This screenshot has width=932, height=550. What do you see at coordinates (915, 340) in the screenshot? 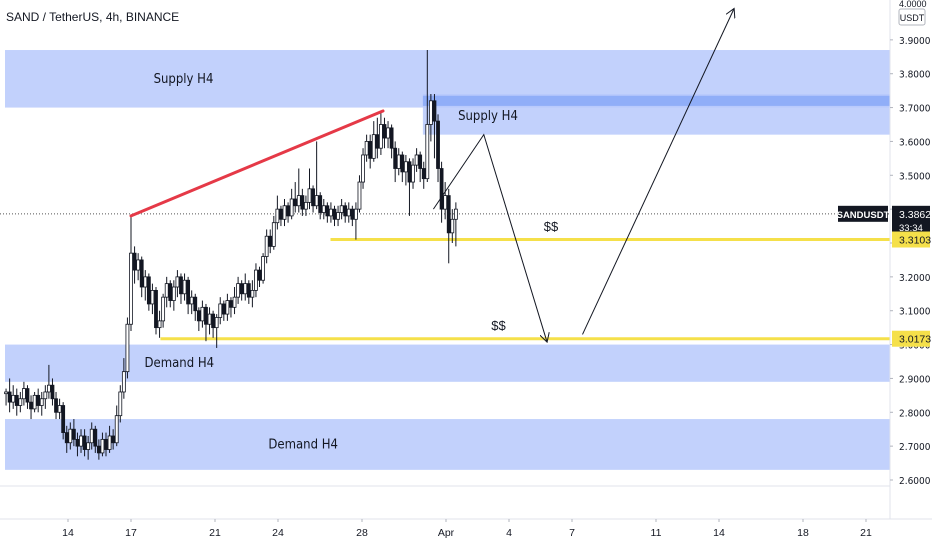
I see `level-tag-value: 3.0173` at bounding box center [915, 340].